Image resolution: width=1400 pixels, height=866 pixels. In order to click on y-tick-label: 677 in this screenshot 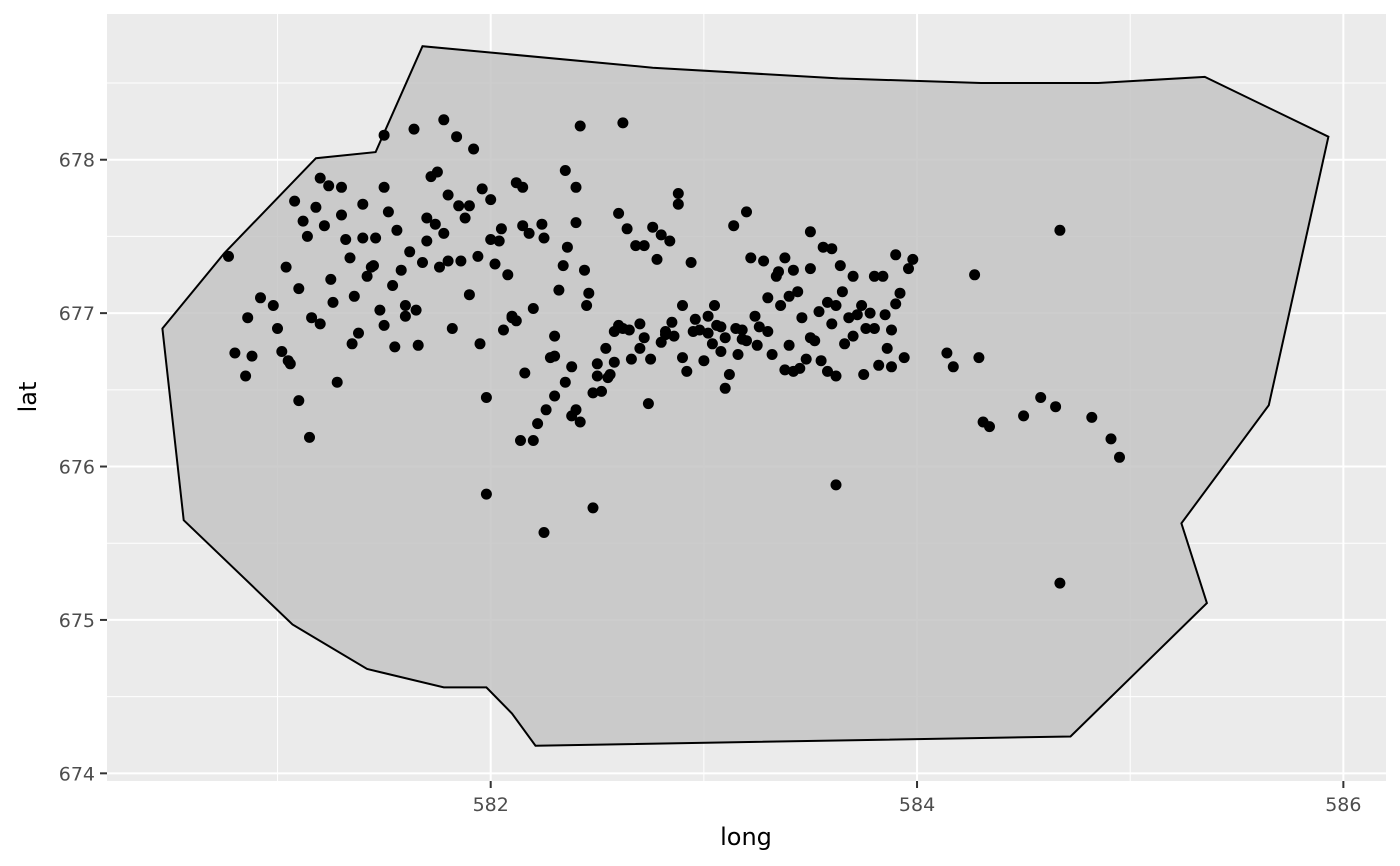, I will do `click(77, 314)`.